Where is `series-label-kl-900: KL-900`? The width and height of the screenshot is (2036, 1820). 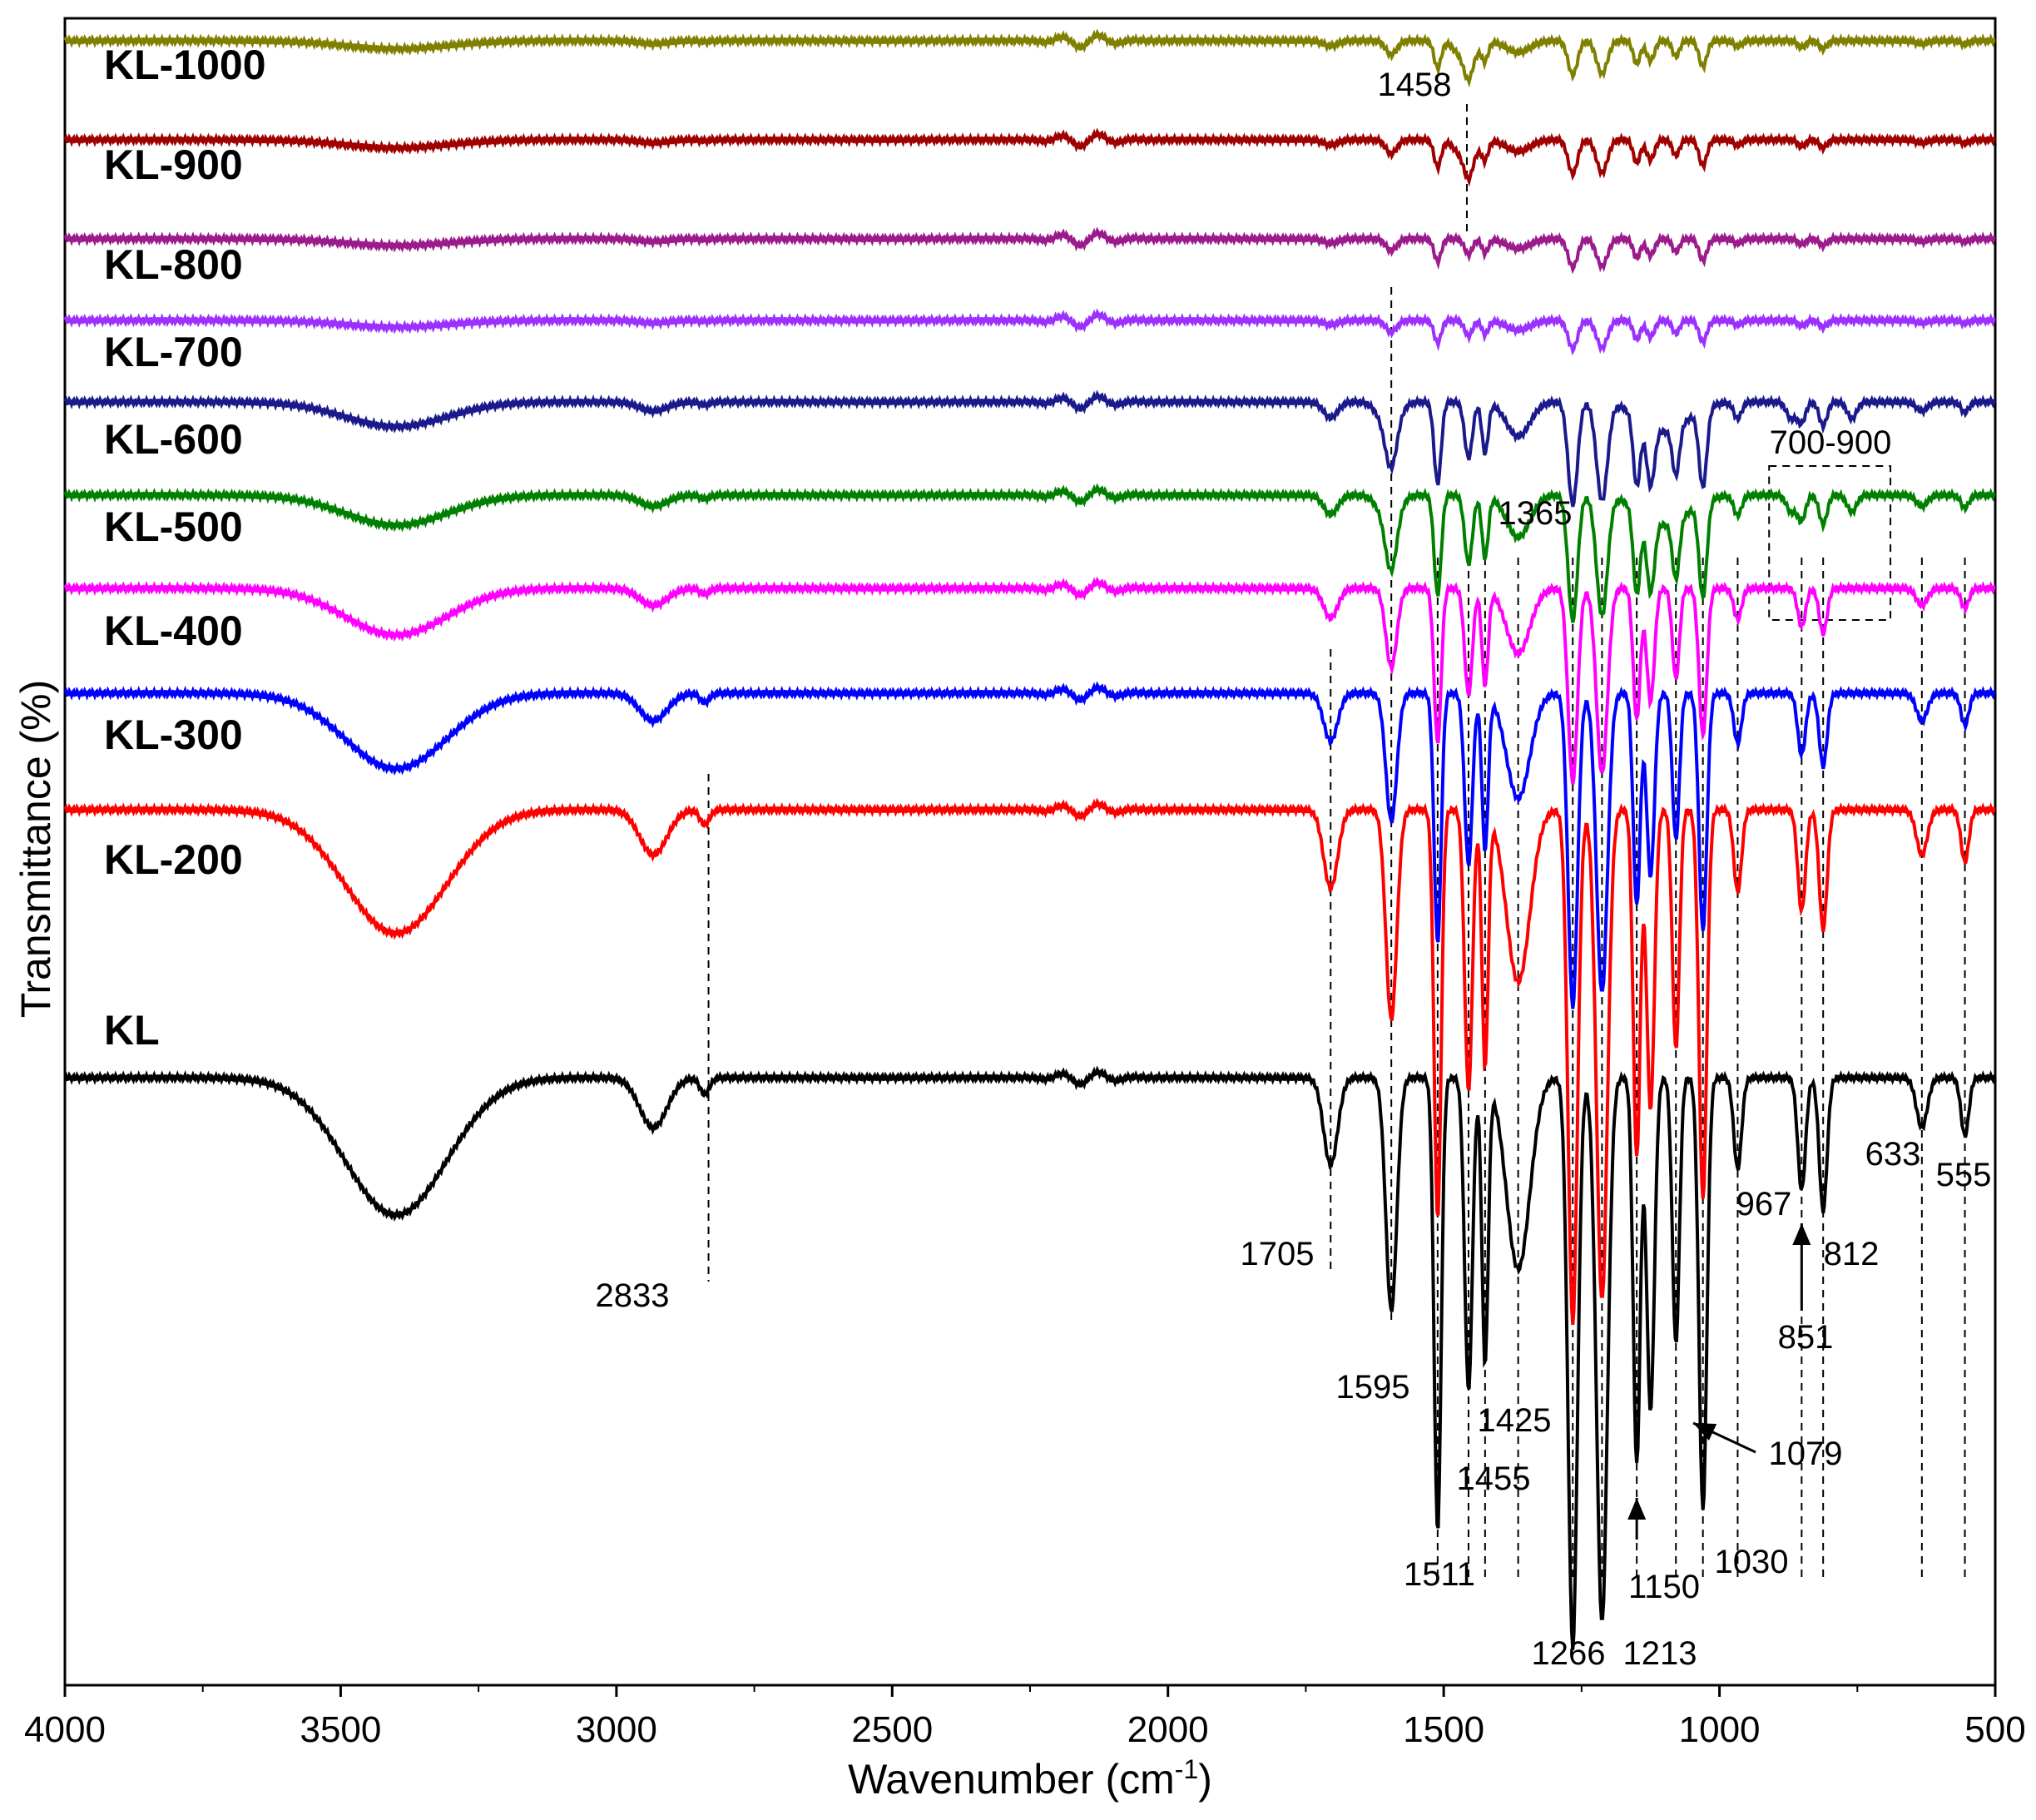 series-label-kl-900: KL-900 is located at coordinates (173, 164).